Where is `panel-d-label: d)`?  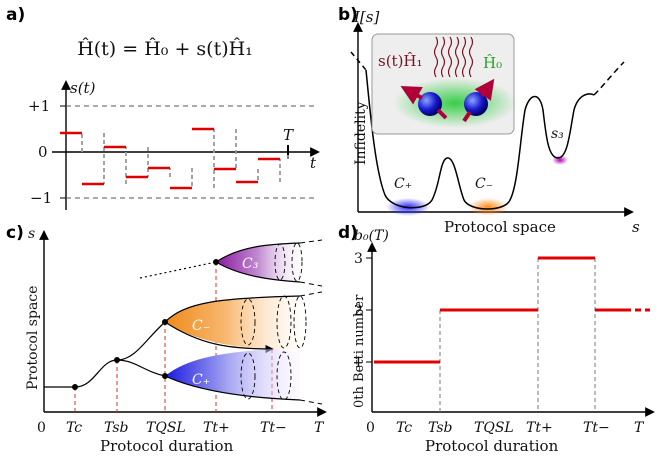 panel-d-label: d) is located at coordinates (348, 233).